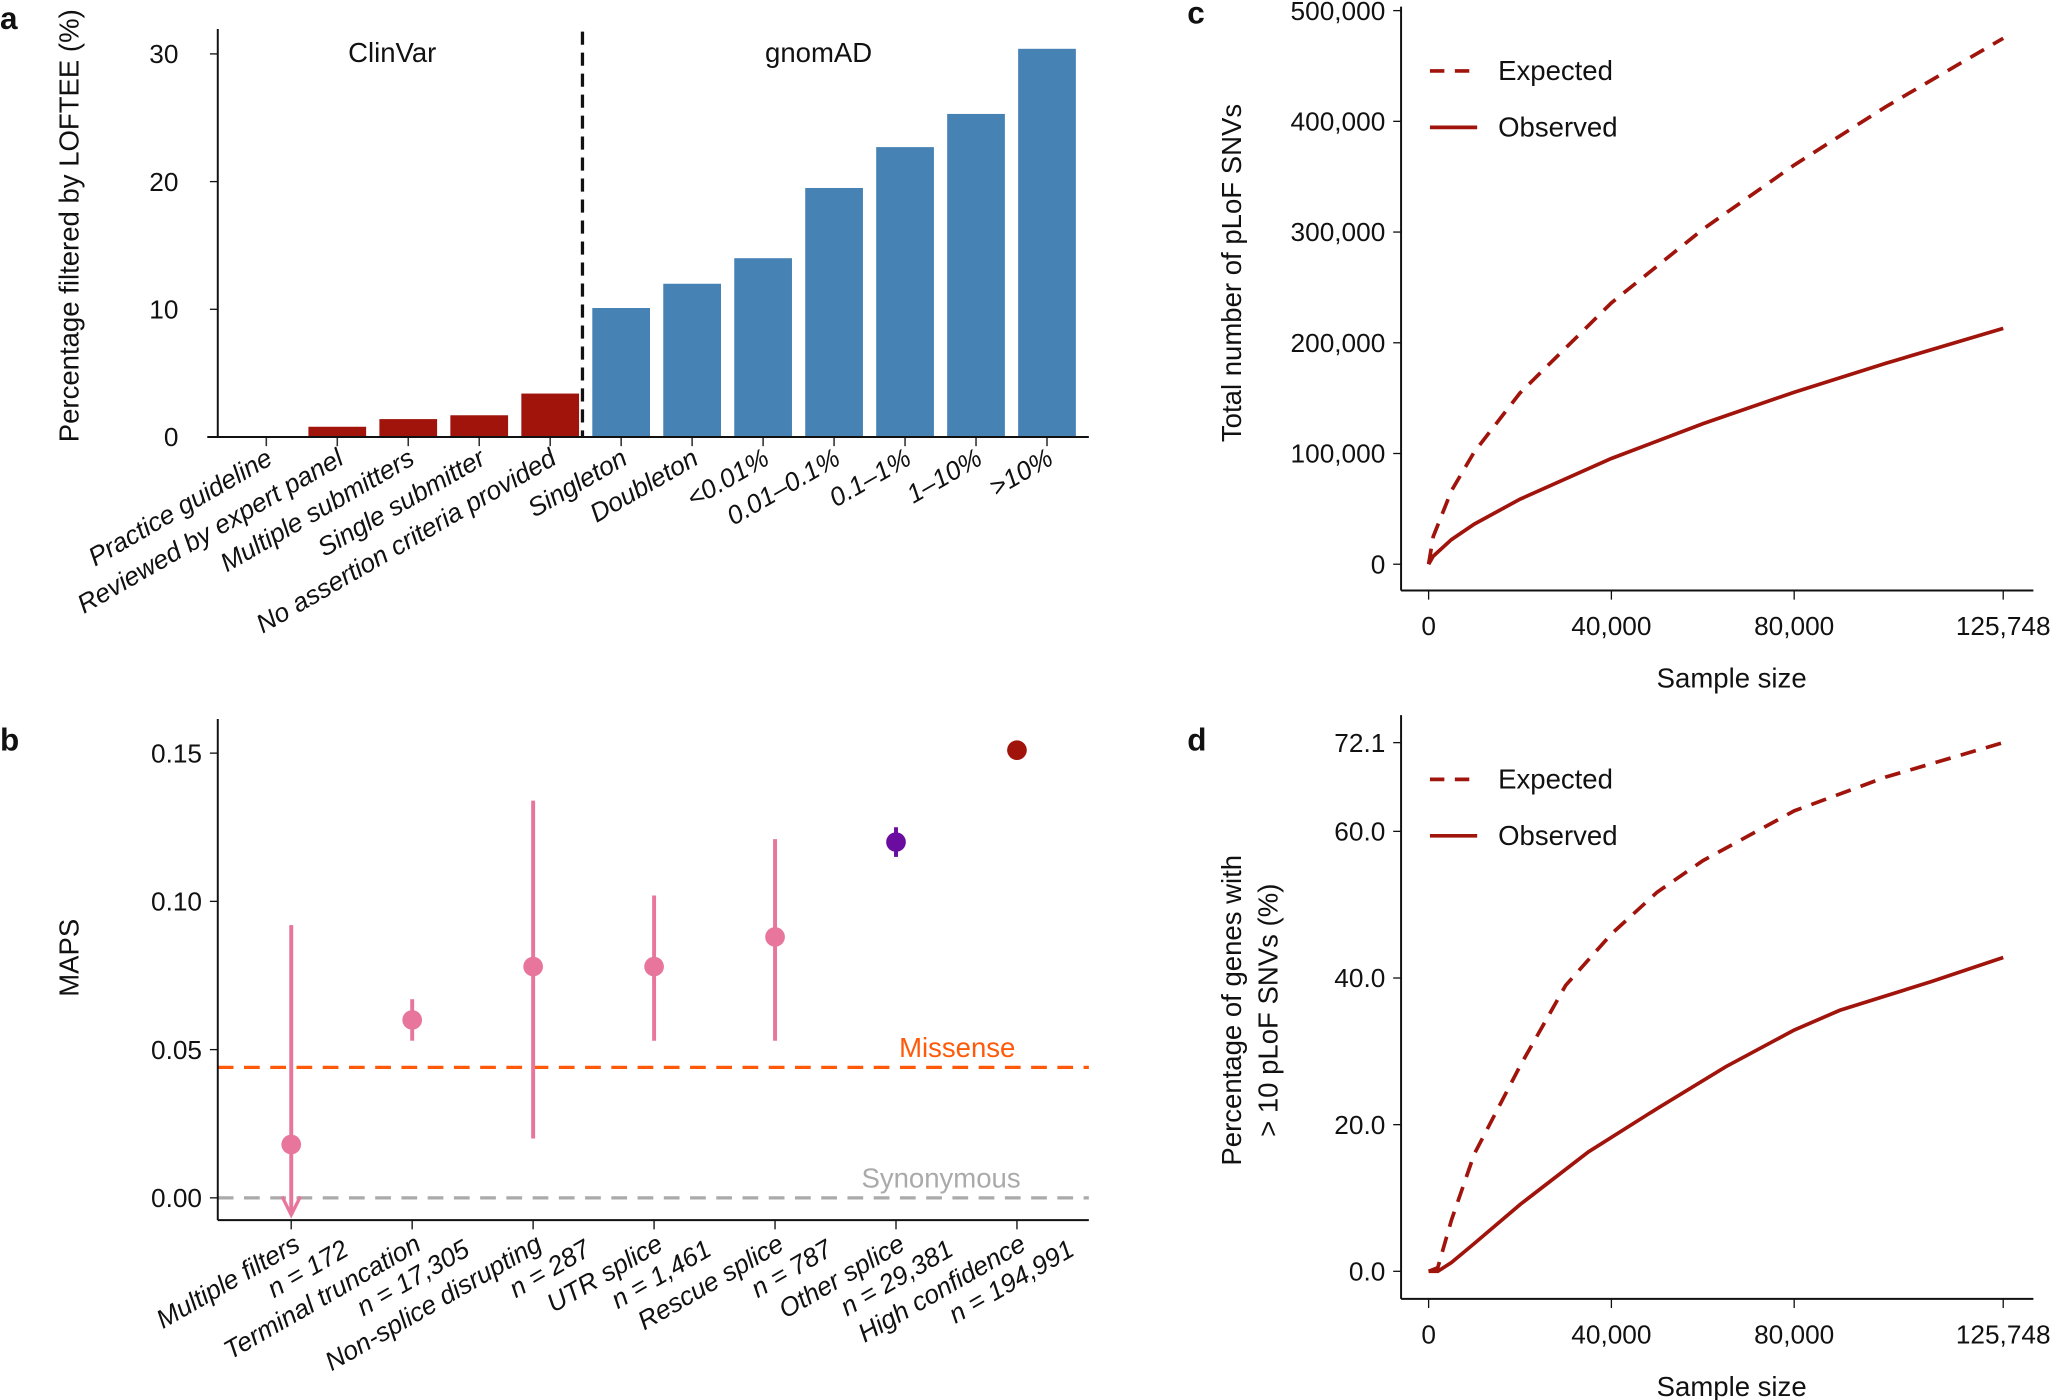 Image resolution: width=2057 pixels, height=1400 pixels. What do you see at coordinates (818, 52) in the screenshot?
I see `group-label: gnomAD` at bounding box center [818, 52].